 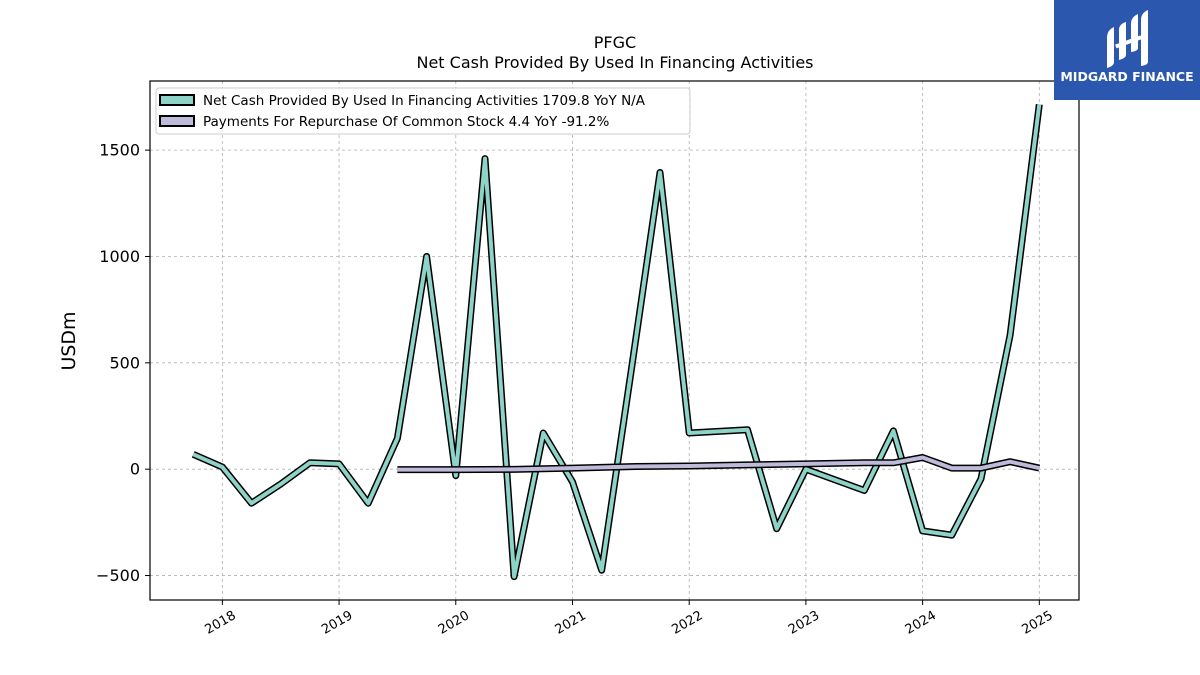 I want to click on y-tick-label: 1000, so click(x=119, y=256).